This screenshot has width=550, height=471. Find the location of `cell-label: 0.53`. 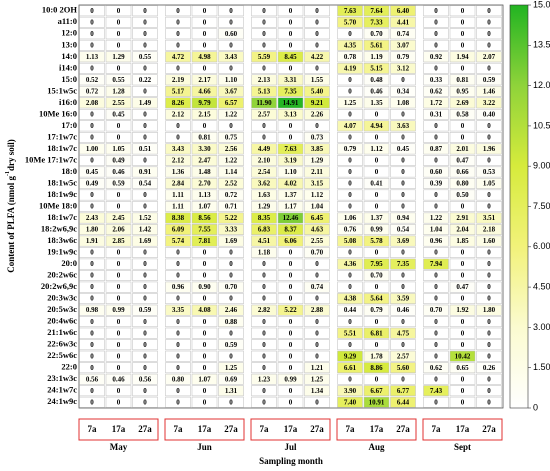

cell-label: 0.53 is located at coordinates (489, 172).